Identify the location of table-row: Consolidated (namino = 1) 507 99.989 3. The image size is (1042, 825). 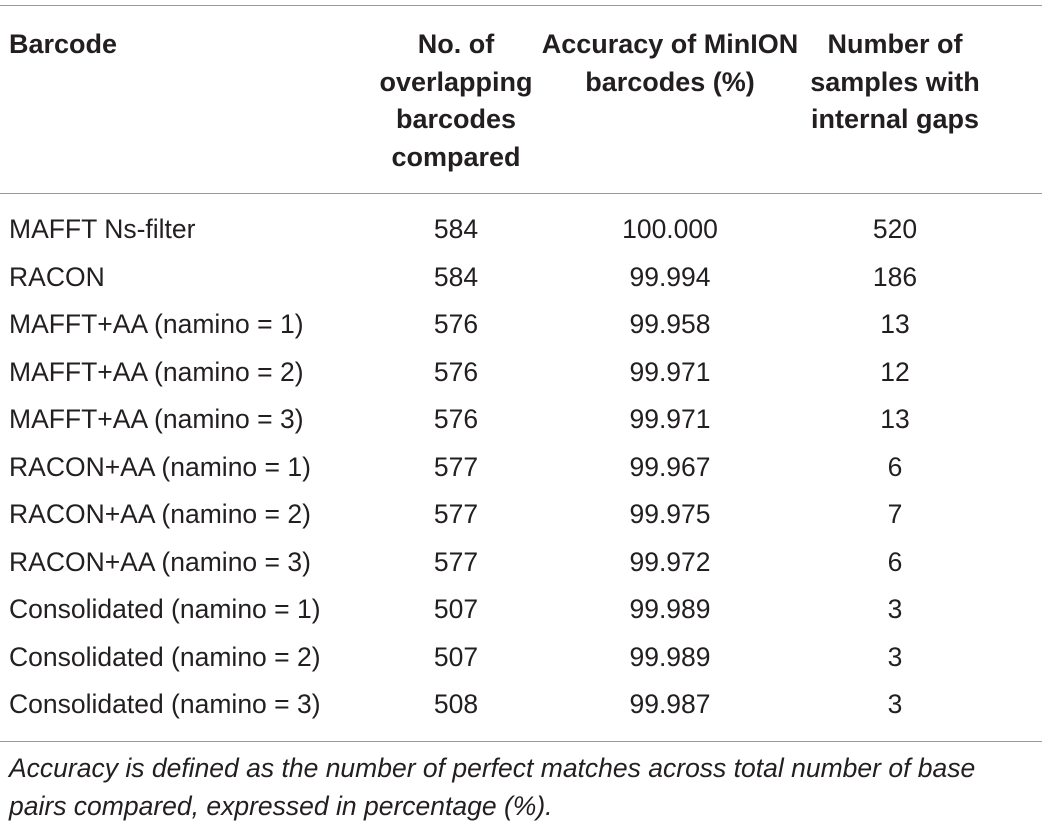
(521, 610).